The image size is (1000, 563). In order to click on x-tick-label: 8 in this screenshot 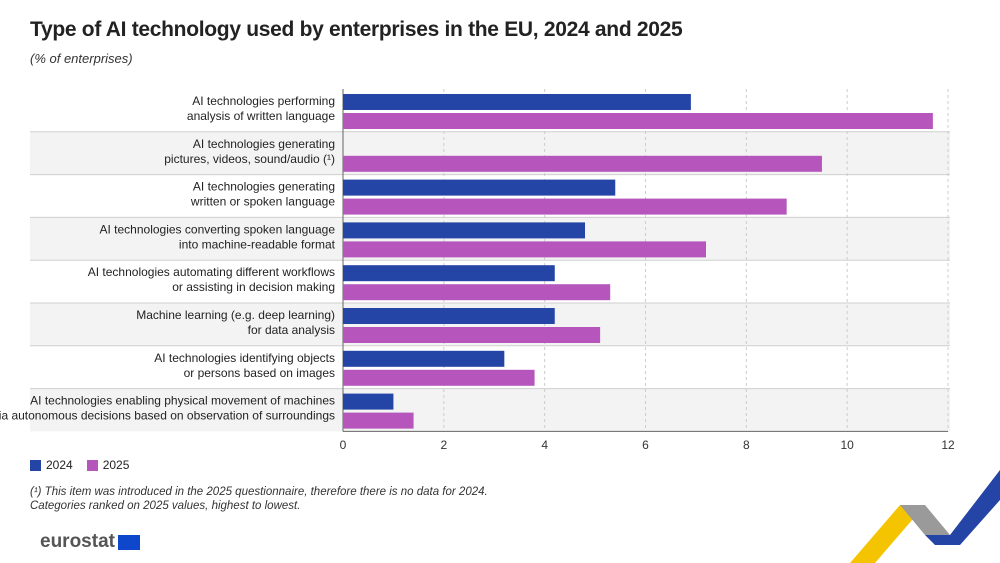, I will do `click(746, 445)`.